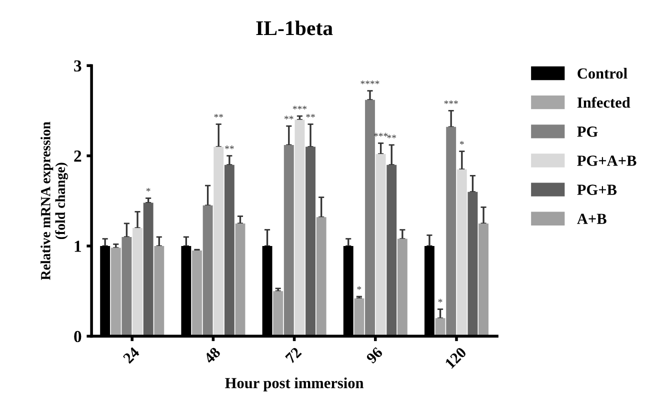 This screenshot has width=654, height=410. Describe the element at coordinates (375, 355) in the screenshot. I see `x-tick-label: 96` at that location.